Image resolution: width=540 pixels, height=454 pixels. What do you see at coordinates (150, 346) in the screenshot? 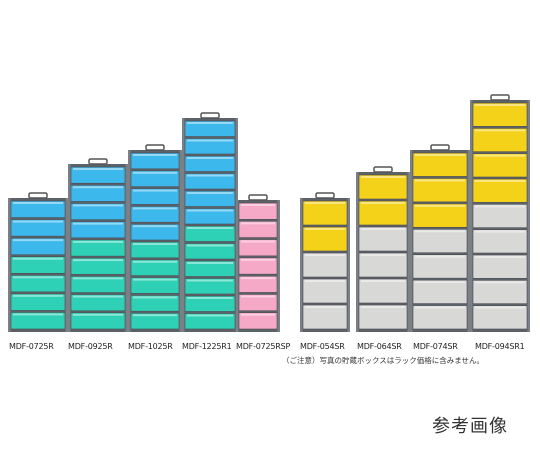
I see `rack-label-mdf-1025r: MDF-1025R` at bounding box center [150, 346].